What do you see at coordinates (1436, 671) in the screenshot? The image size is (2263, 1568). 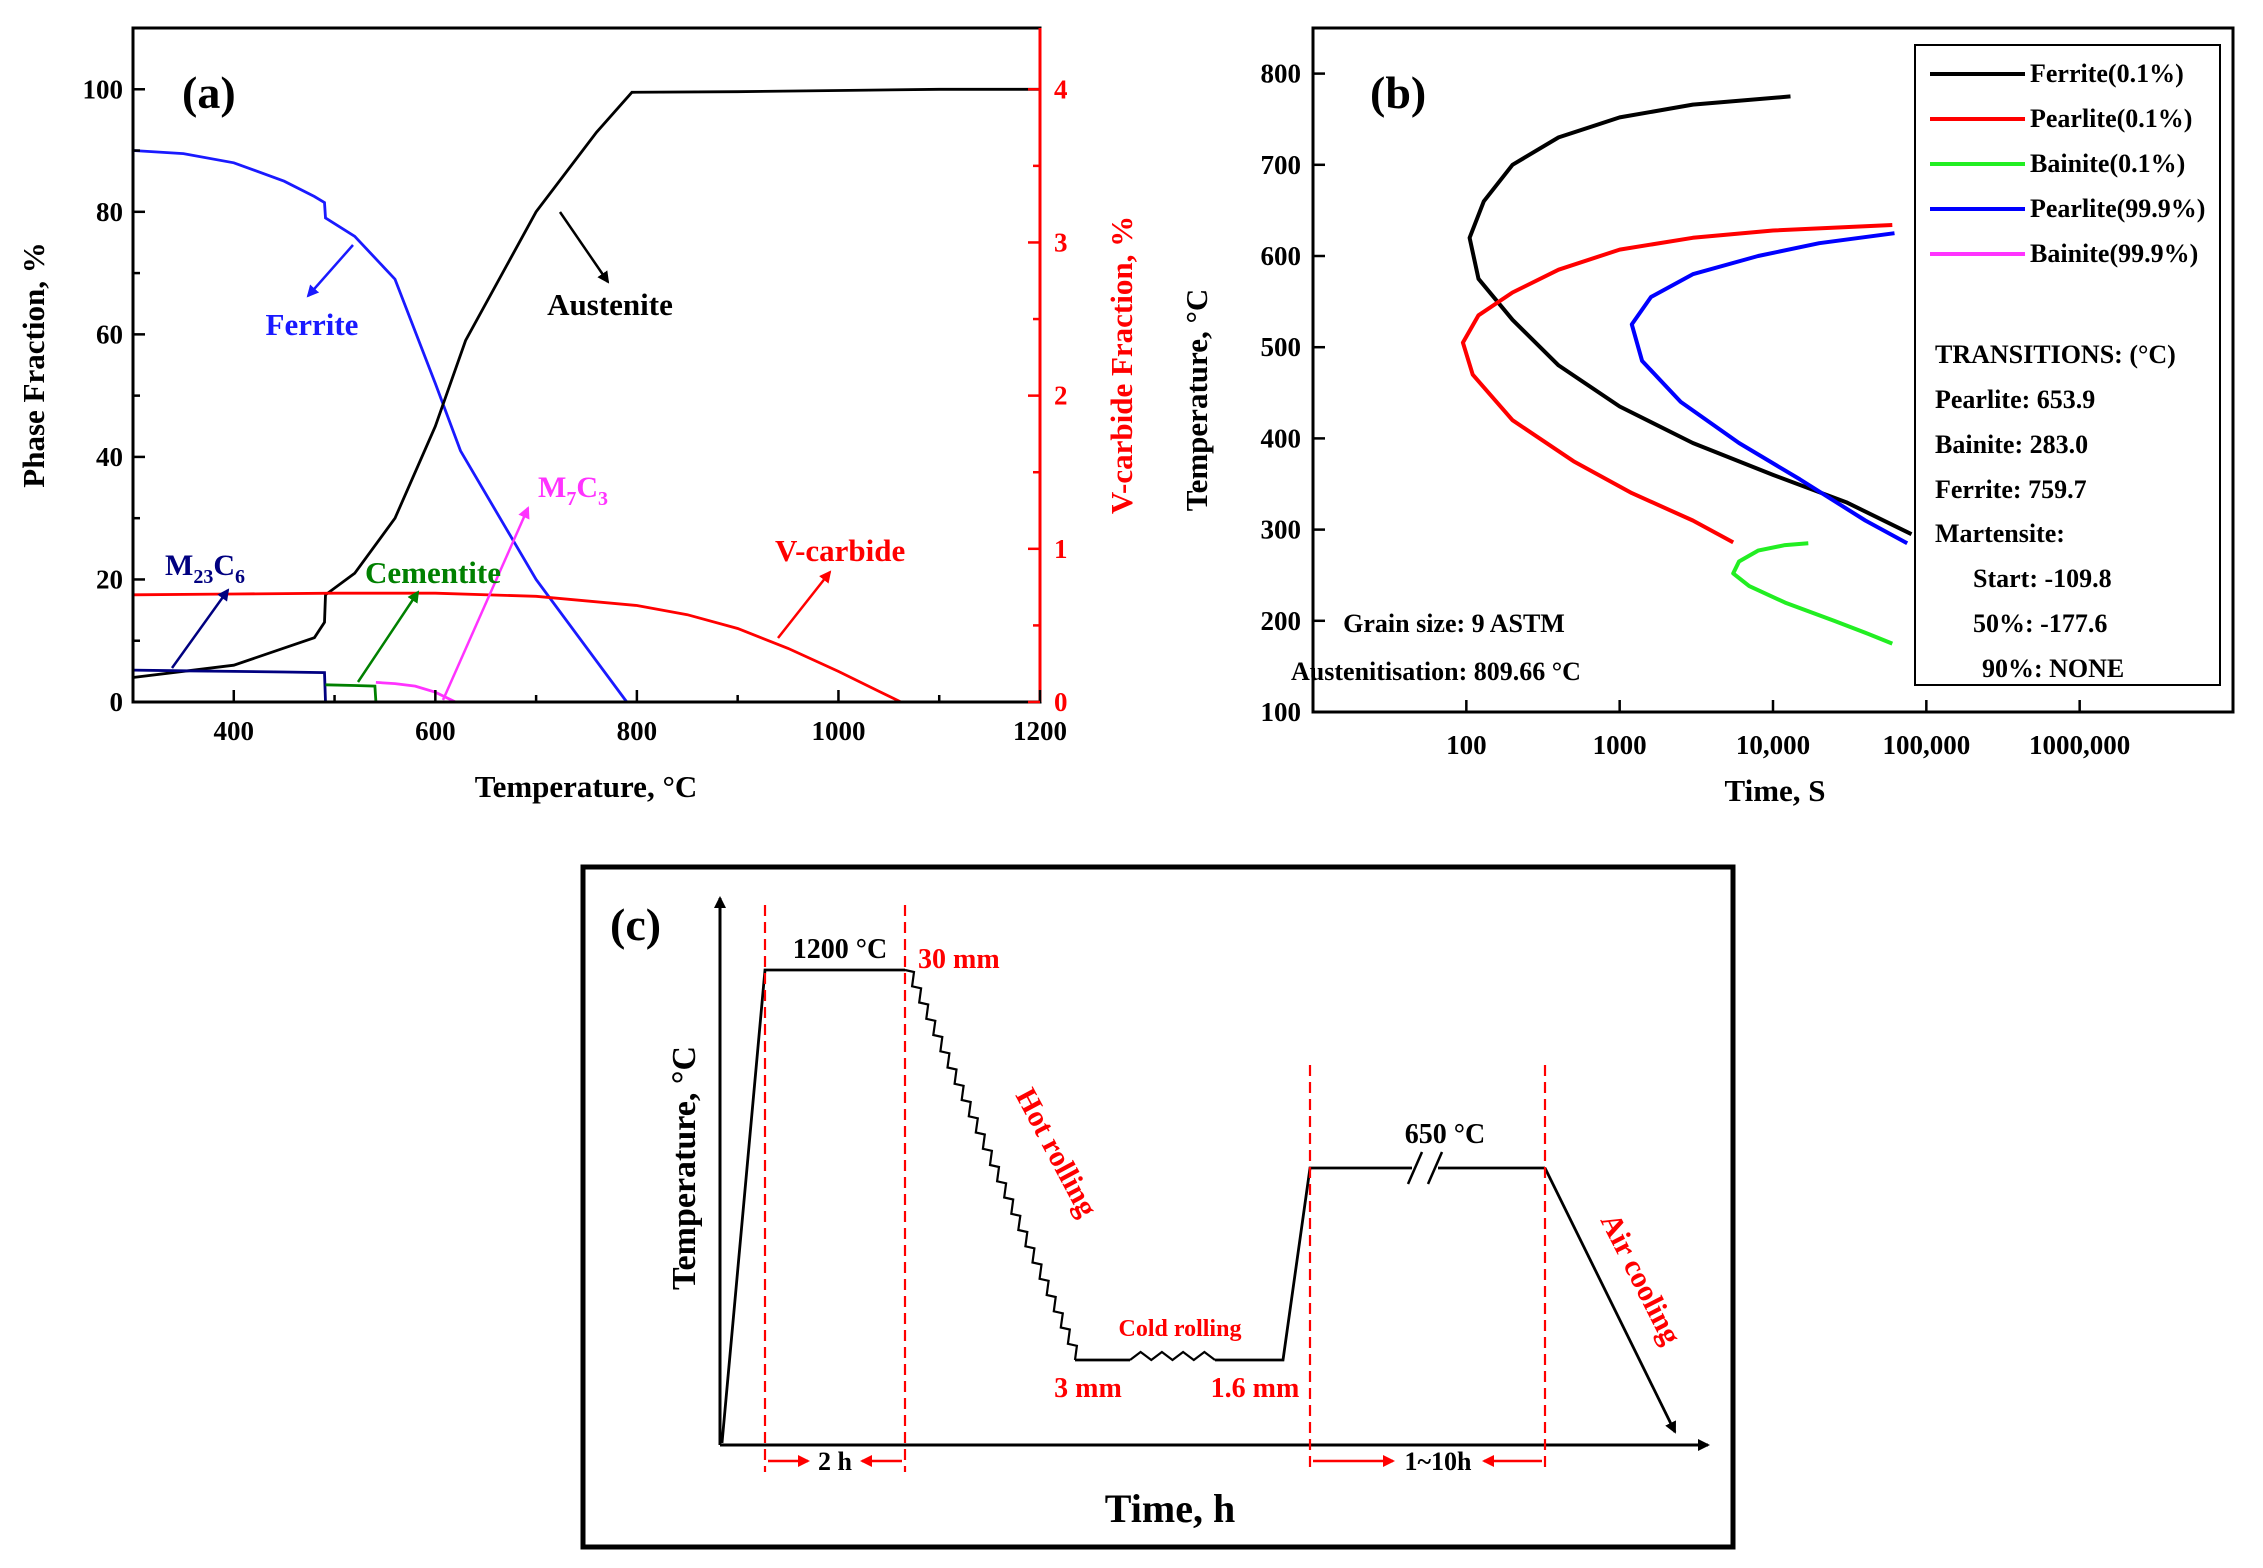 I see `annotation-austenitisation: Austenitisation: 809.66 °C` at bounding box center [1436, 671].